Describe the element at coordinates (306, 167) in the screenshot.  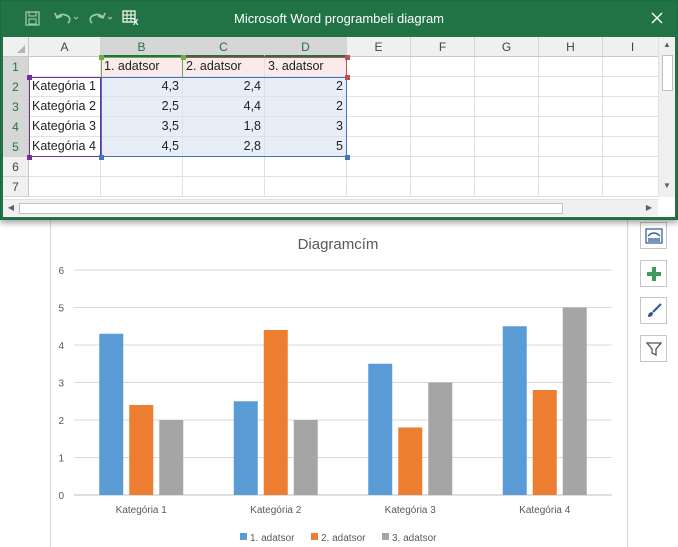
I see `cell-d6` at that location.